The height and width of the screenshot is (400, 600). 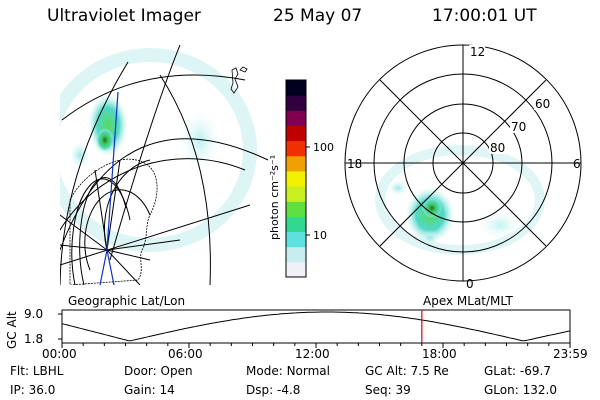 What do you see at coordinates (570, 354) in the screenshot?
I see `xtick-2359: 23:59` at bounding box center [570, 354].